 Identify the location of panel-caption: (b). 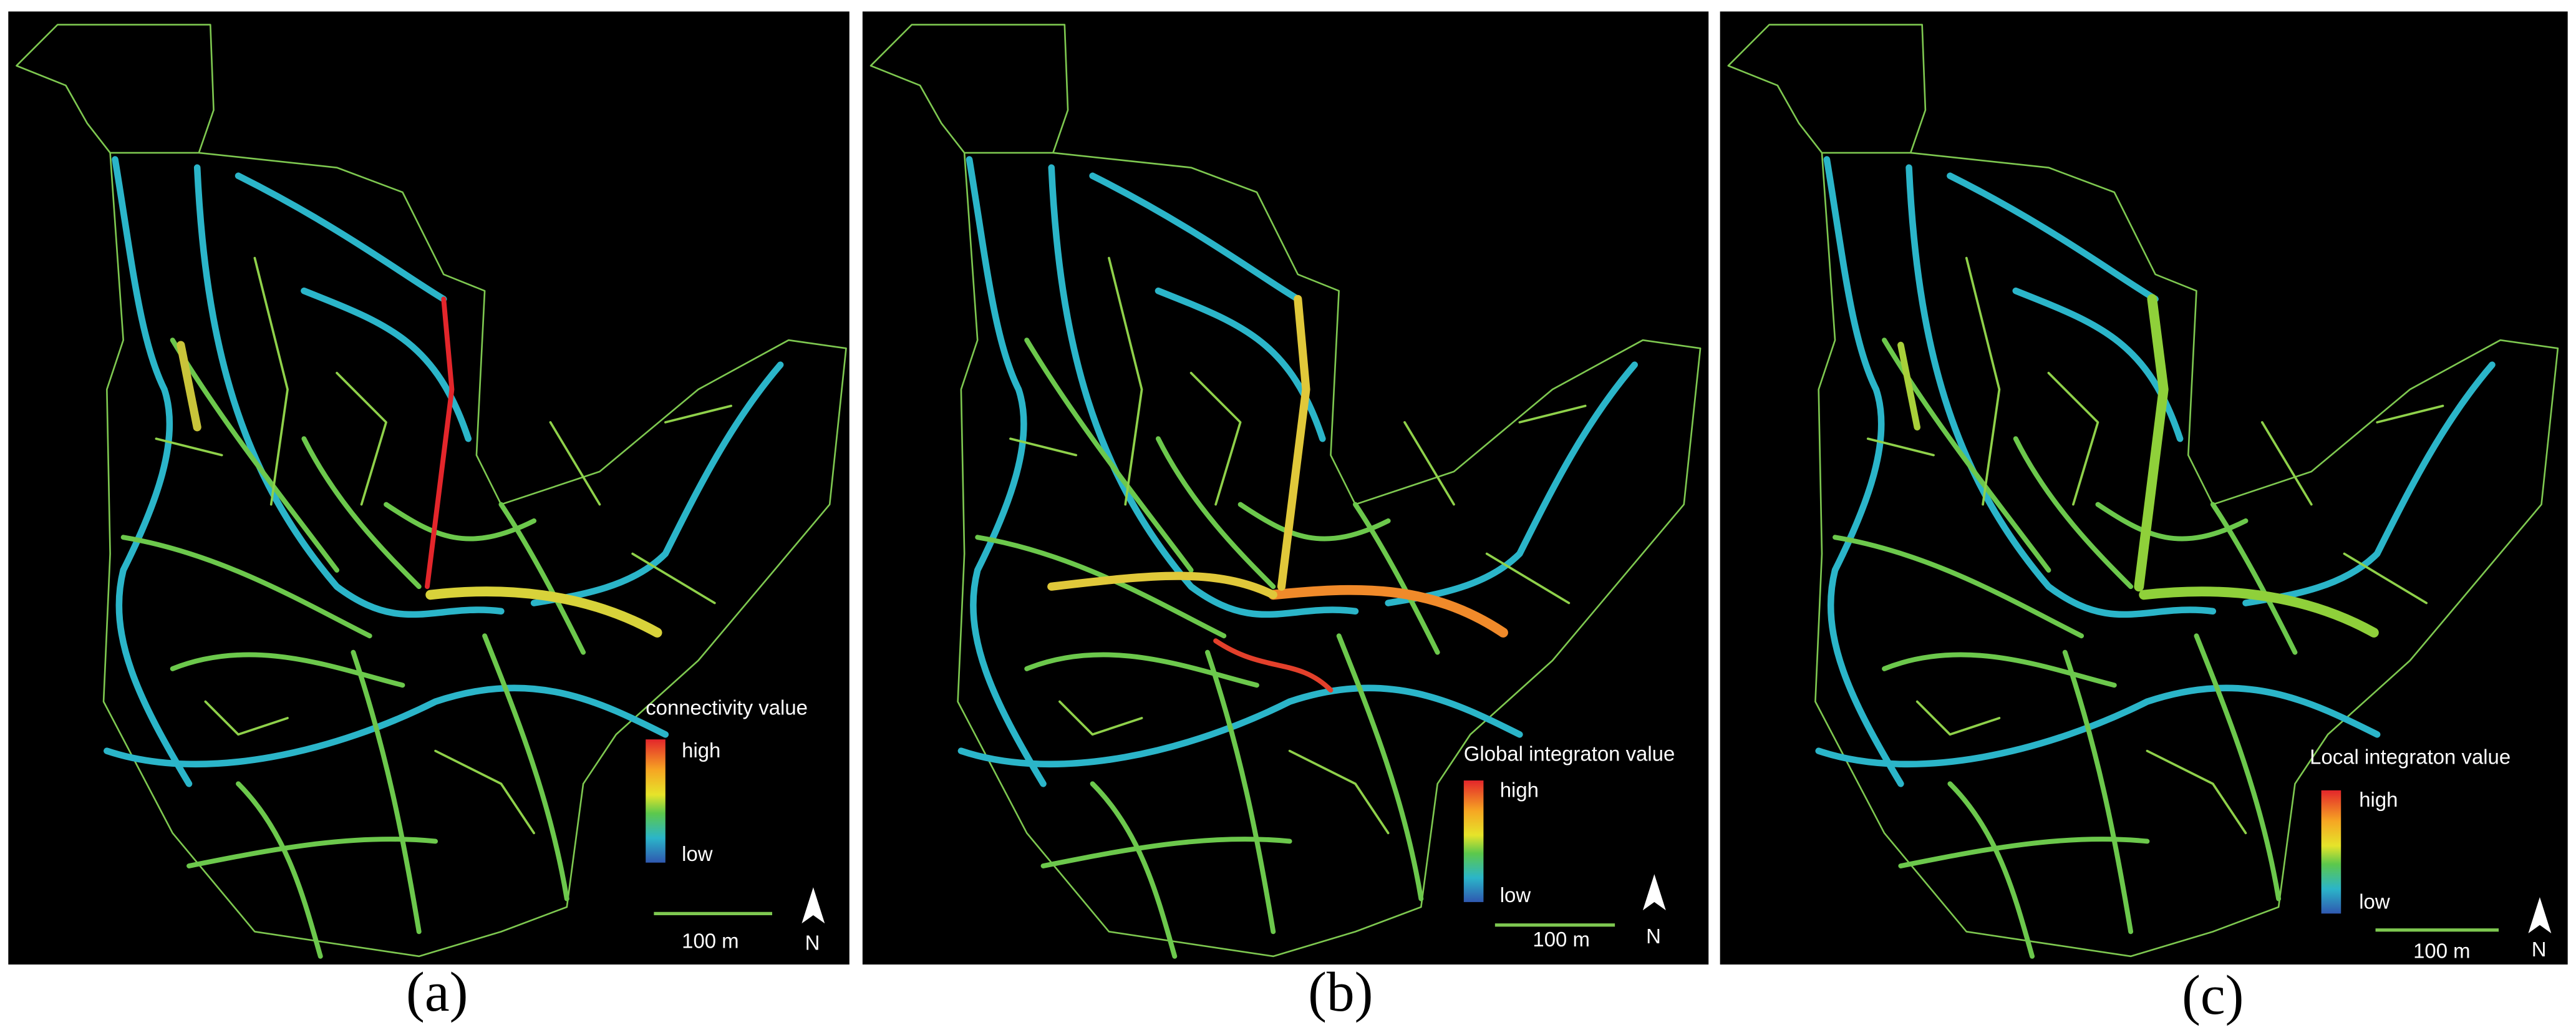
(1341, 992).